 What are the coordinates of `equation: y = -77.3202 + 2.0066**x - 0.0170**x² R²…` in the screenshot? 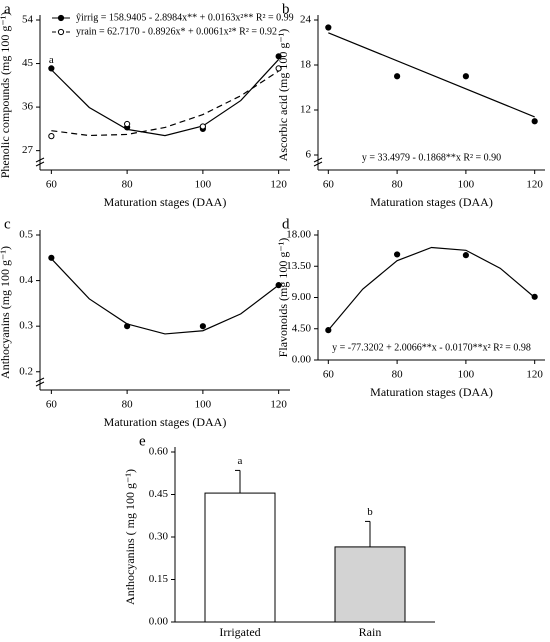 It's located at (431, 347).